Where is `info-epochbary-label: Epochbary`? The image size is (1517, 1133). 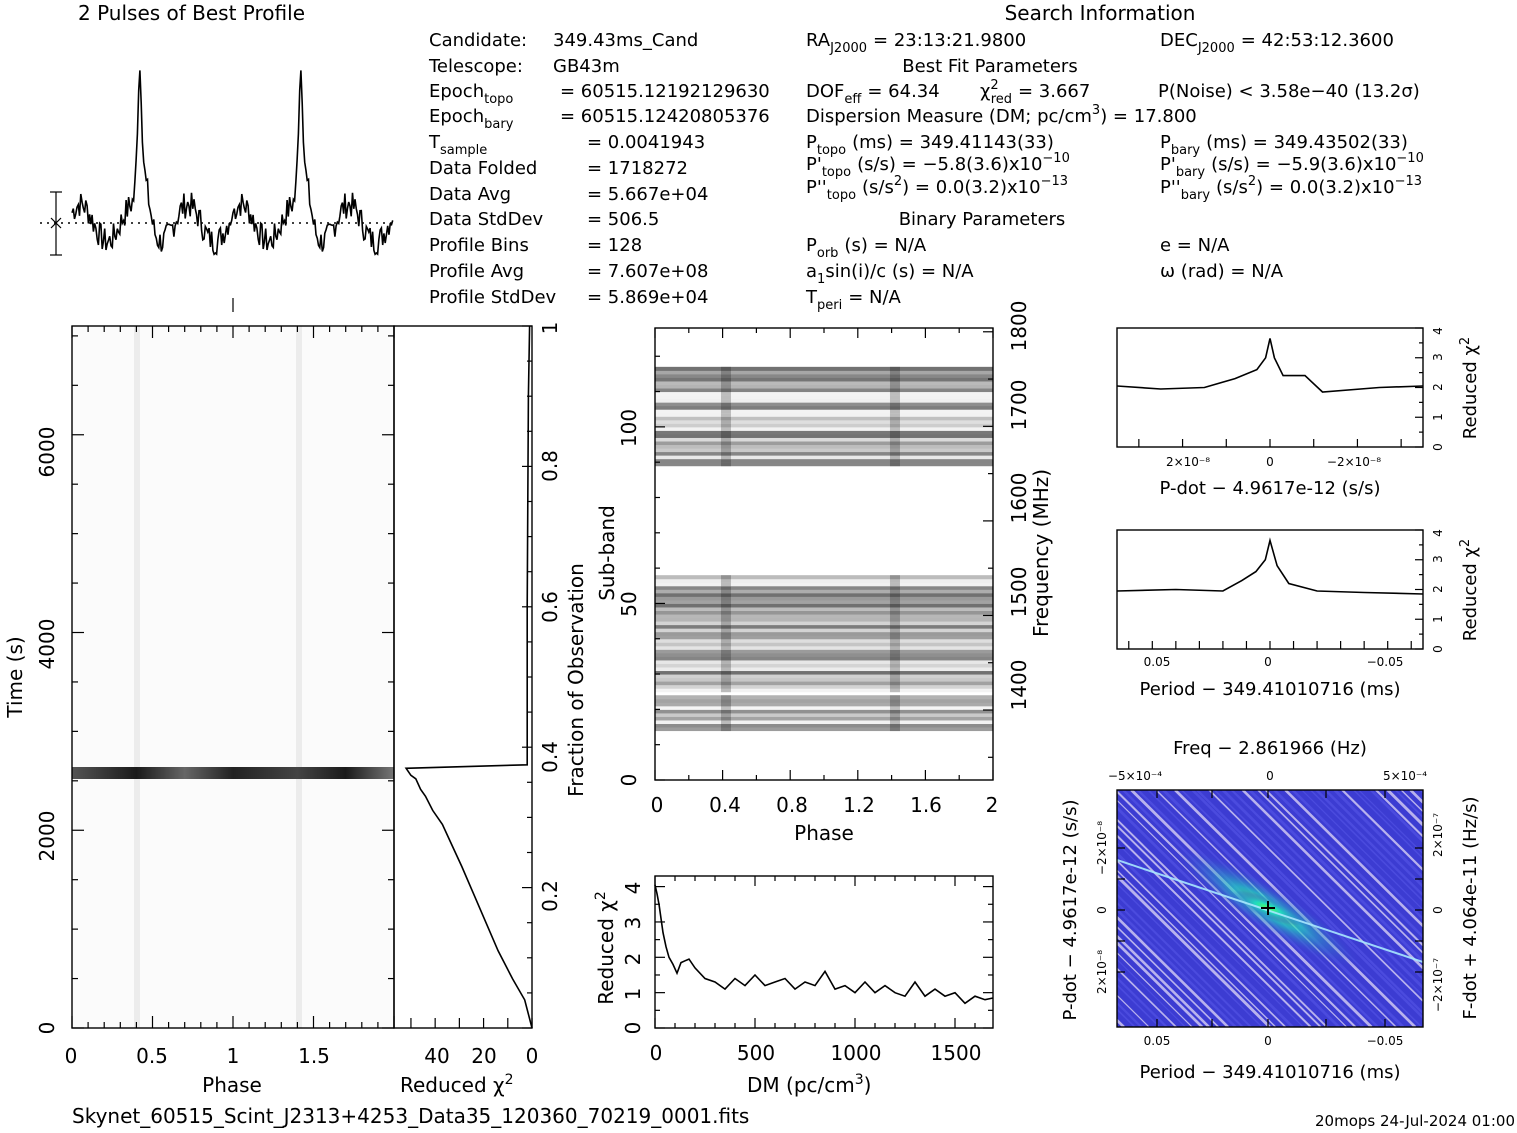 info-epochbary-label: Epochbary is located at coordinates (471, 119).